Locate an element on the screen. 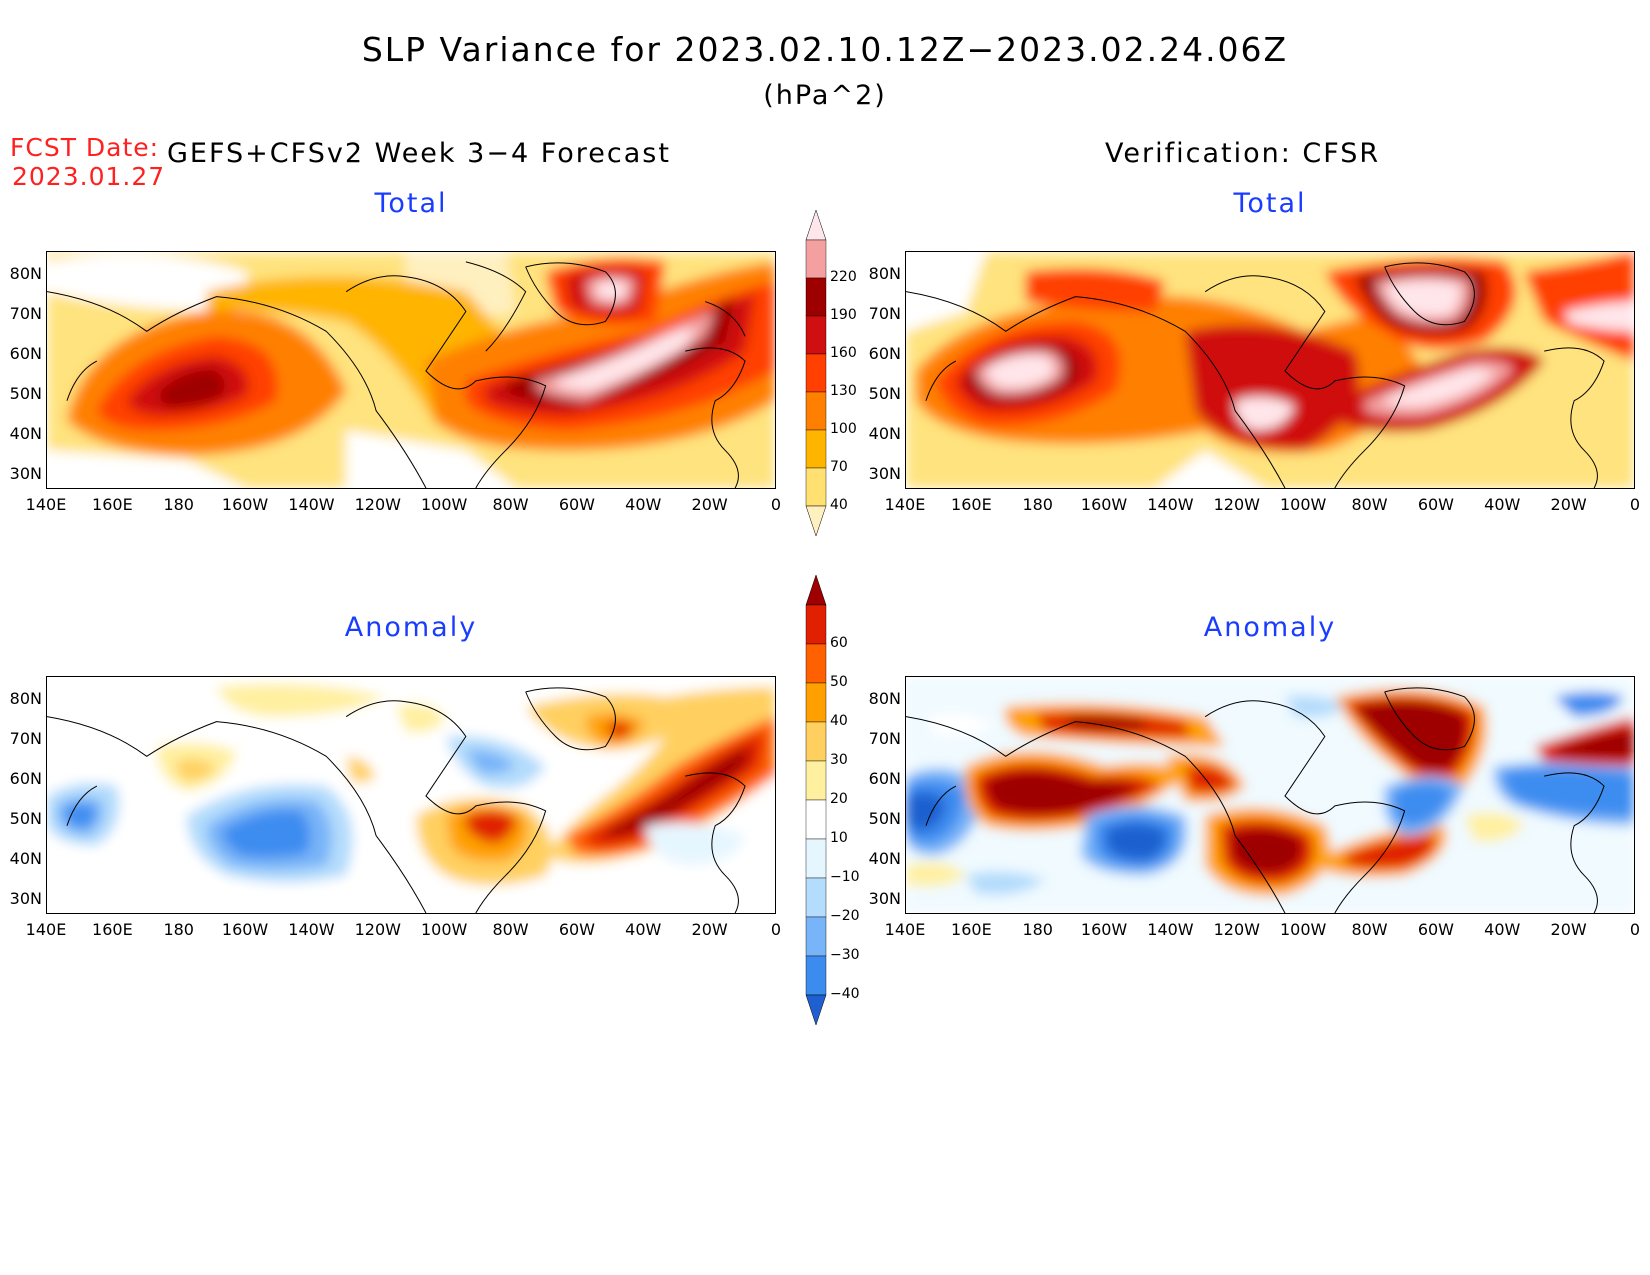 This screenshot has width=1650, height=1275. colorbar-tick-label: 220 is located at coordinates (843, 277).